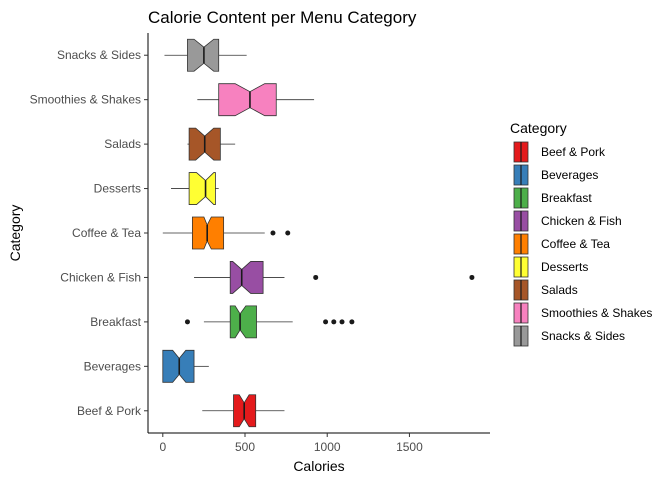  What do you see at coordinates (291, 443) in the screenshot?
I see `x-axis-ticks: 0 500 1000 1500` at bounding box center [291, 443].